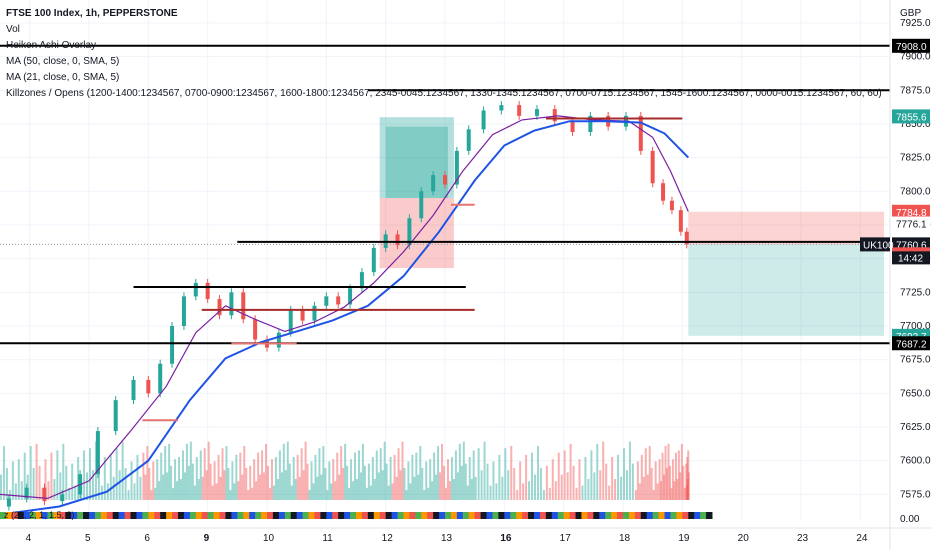  Describe the element at coordinates (13, 29) in the screenshot. I see `legend-volume: Vol` at that location.